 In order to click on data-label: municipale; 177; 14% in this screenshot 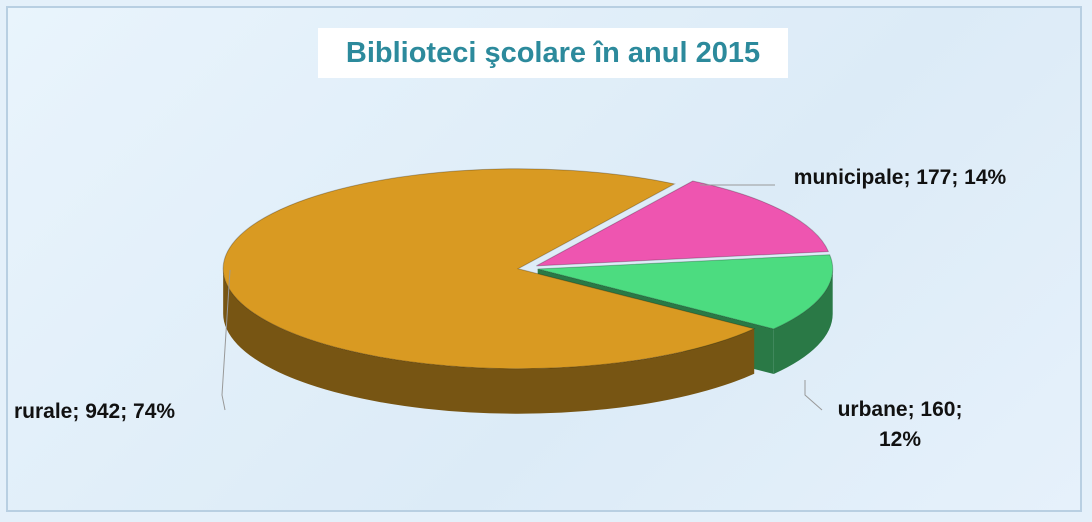, I will do `click(900, 177)`.